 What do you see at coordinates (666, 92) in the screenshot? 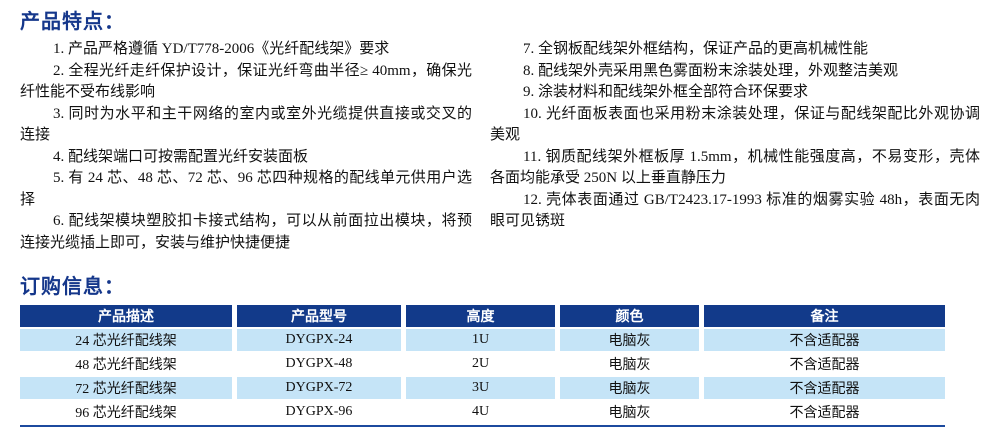
I see `feature-item-9: 9. 涂装材料和配线架外框全部符合环保要求` at bounding box center [666, 92].